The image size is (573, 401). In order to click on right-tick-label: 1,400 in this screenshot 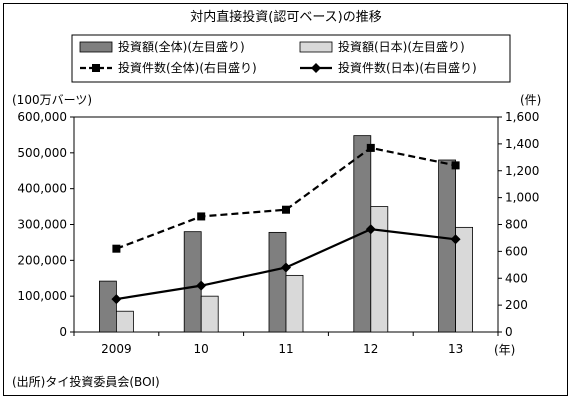, I will do `click(522, 144)`.